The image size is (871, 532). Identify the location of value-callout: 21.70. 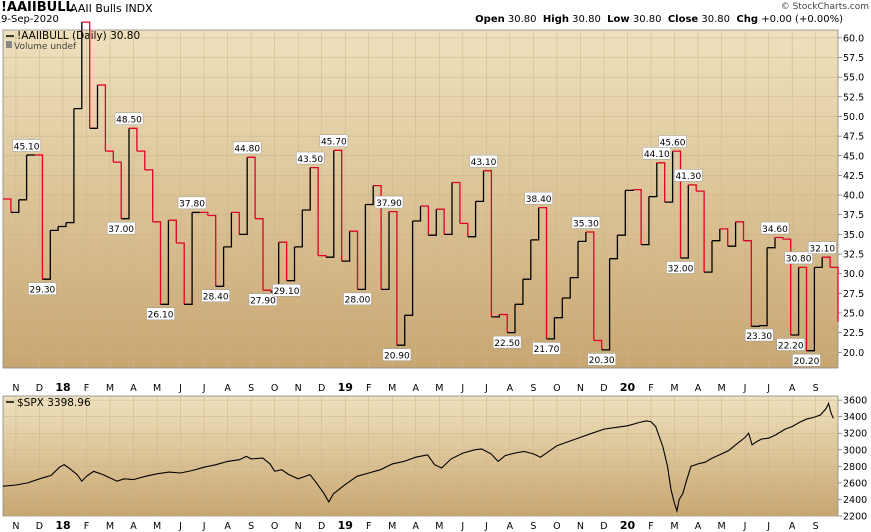
(546, 348).